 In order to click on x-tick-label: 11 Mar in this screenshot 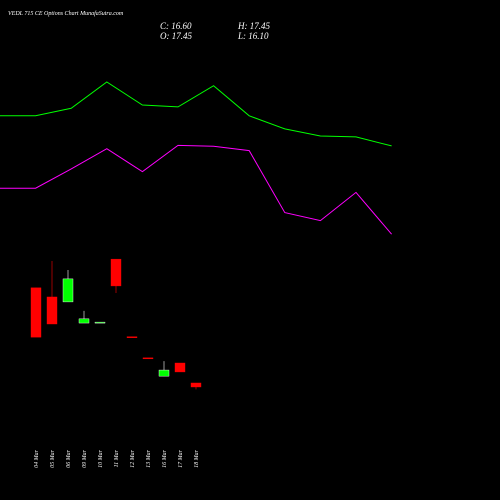, I will do `click(117, 458)`.